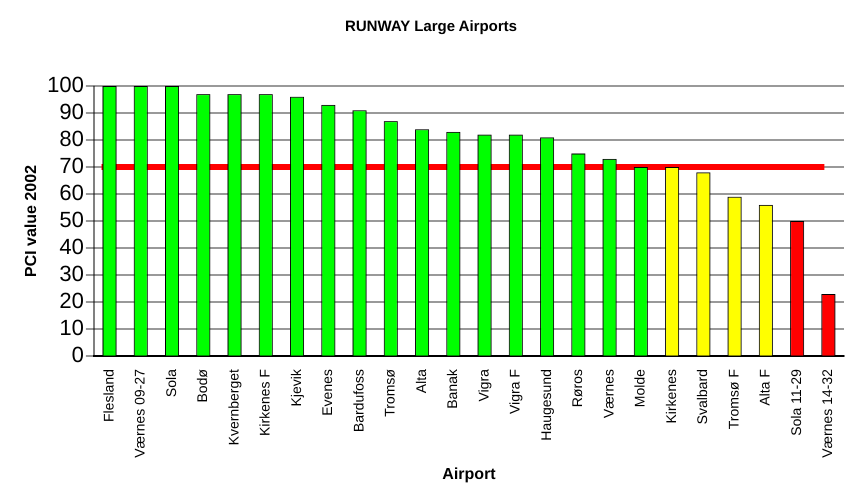  I want to click on x-tick-label: Kjevik, so click(296, 387).